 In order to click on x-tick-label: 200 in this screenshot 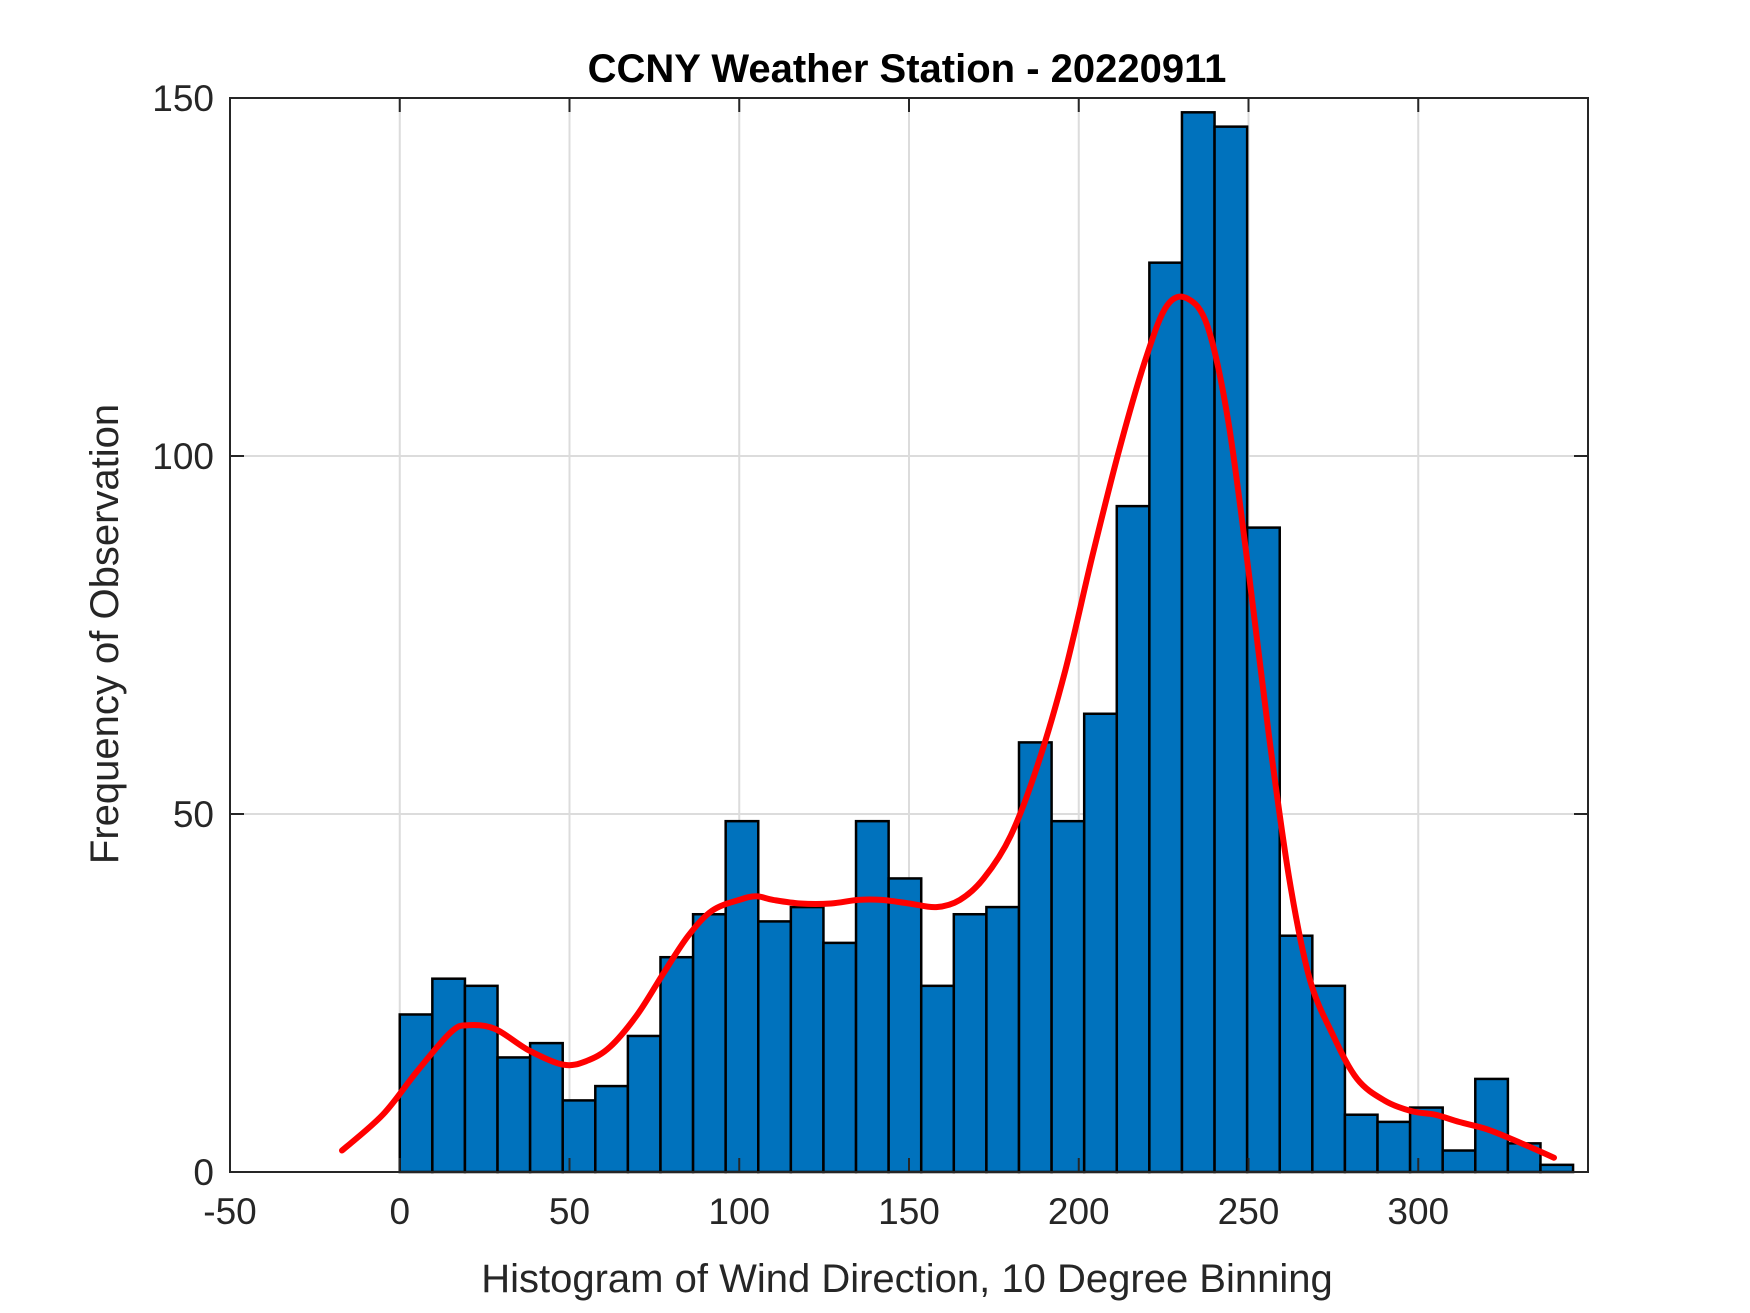, I will do `click(1079, 1211)`.